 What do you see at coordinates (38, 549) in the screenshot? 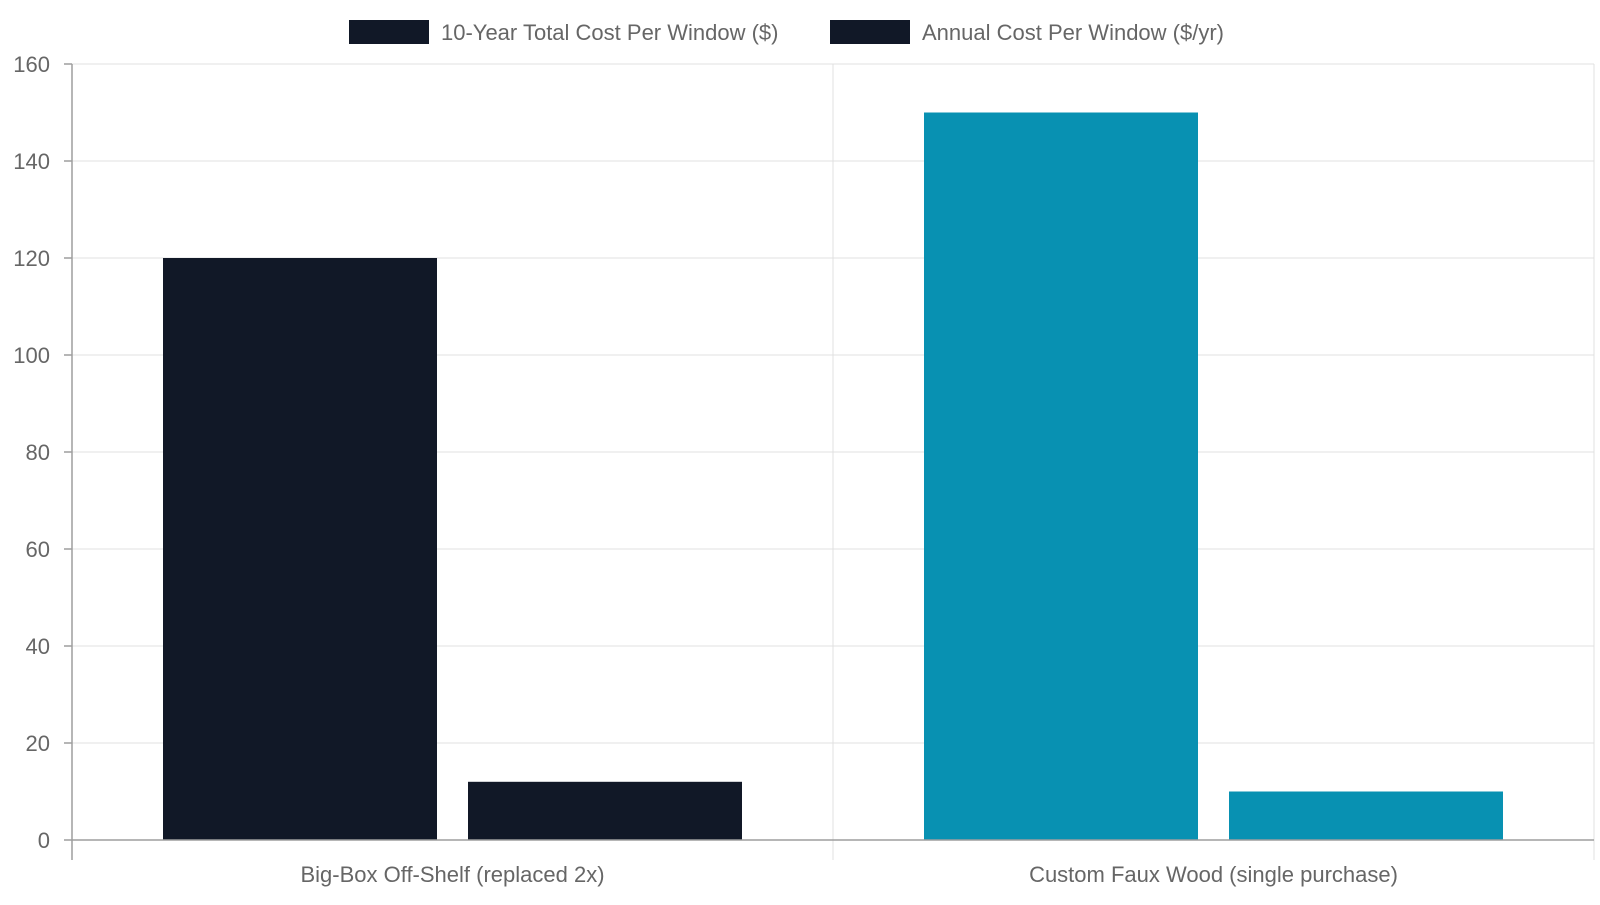
I see `y-tick-label-60: 60` at bounding box center [38, 549].